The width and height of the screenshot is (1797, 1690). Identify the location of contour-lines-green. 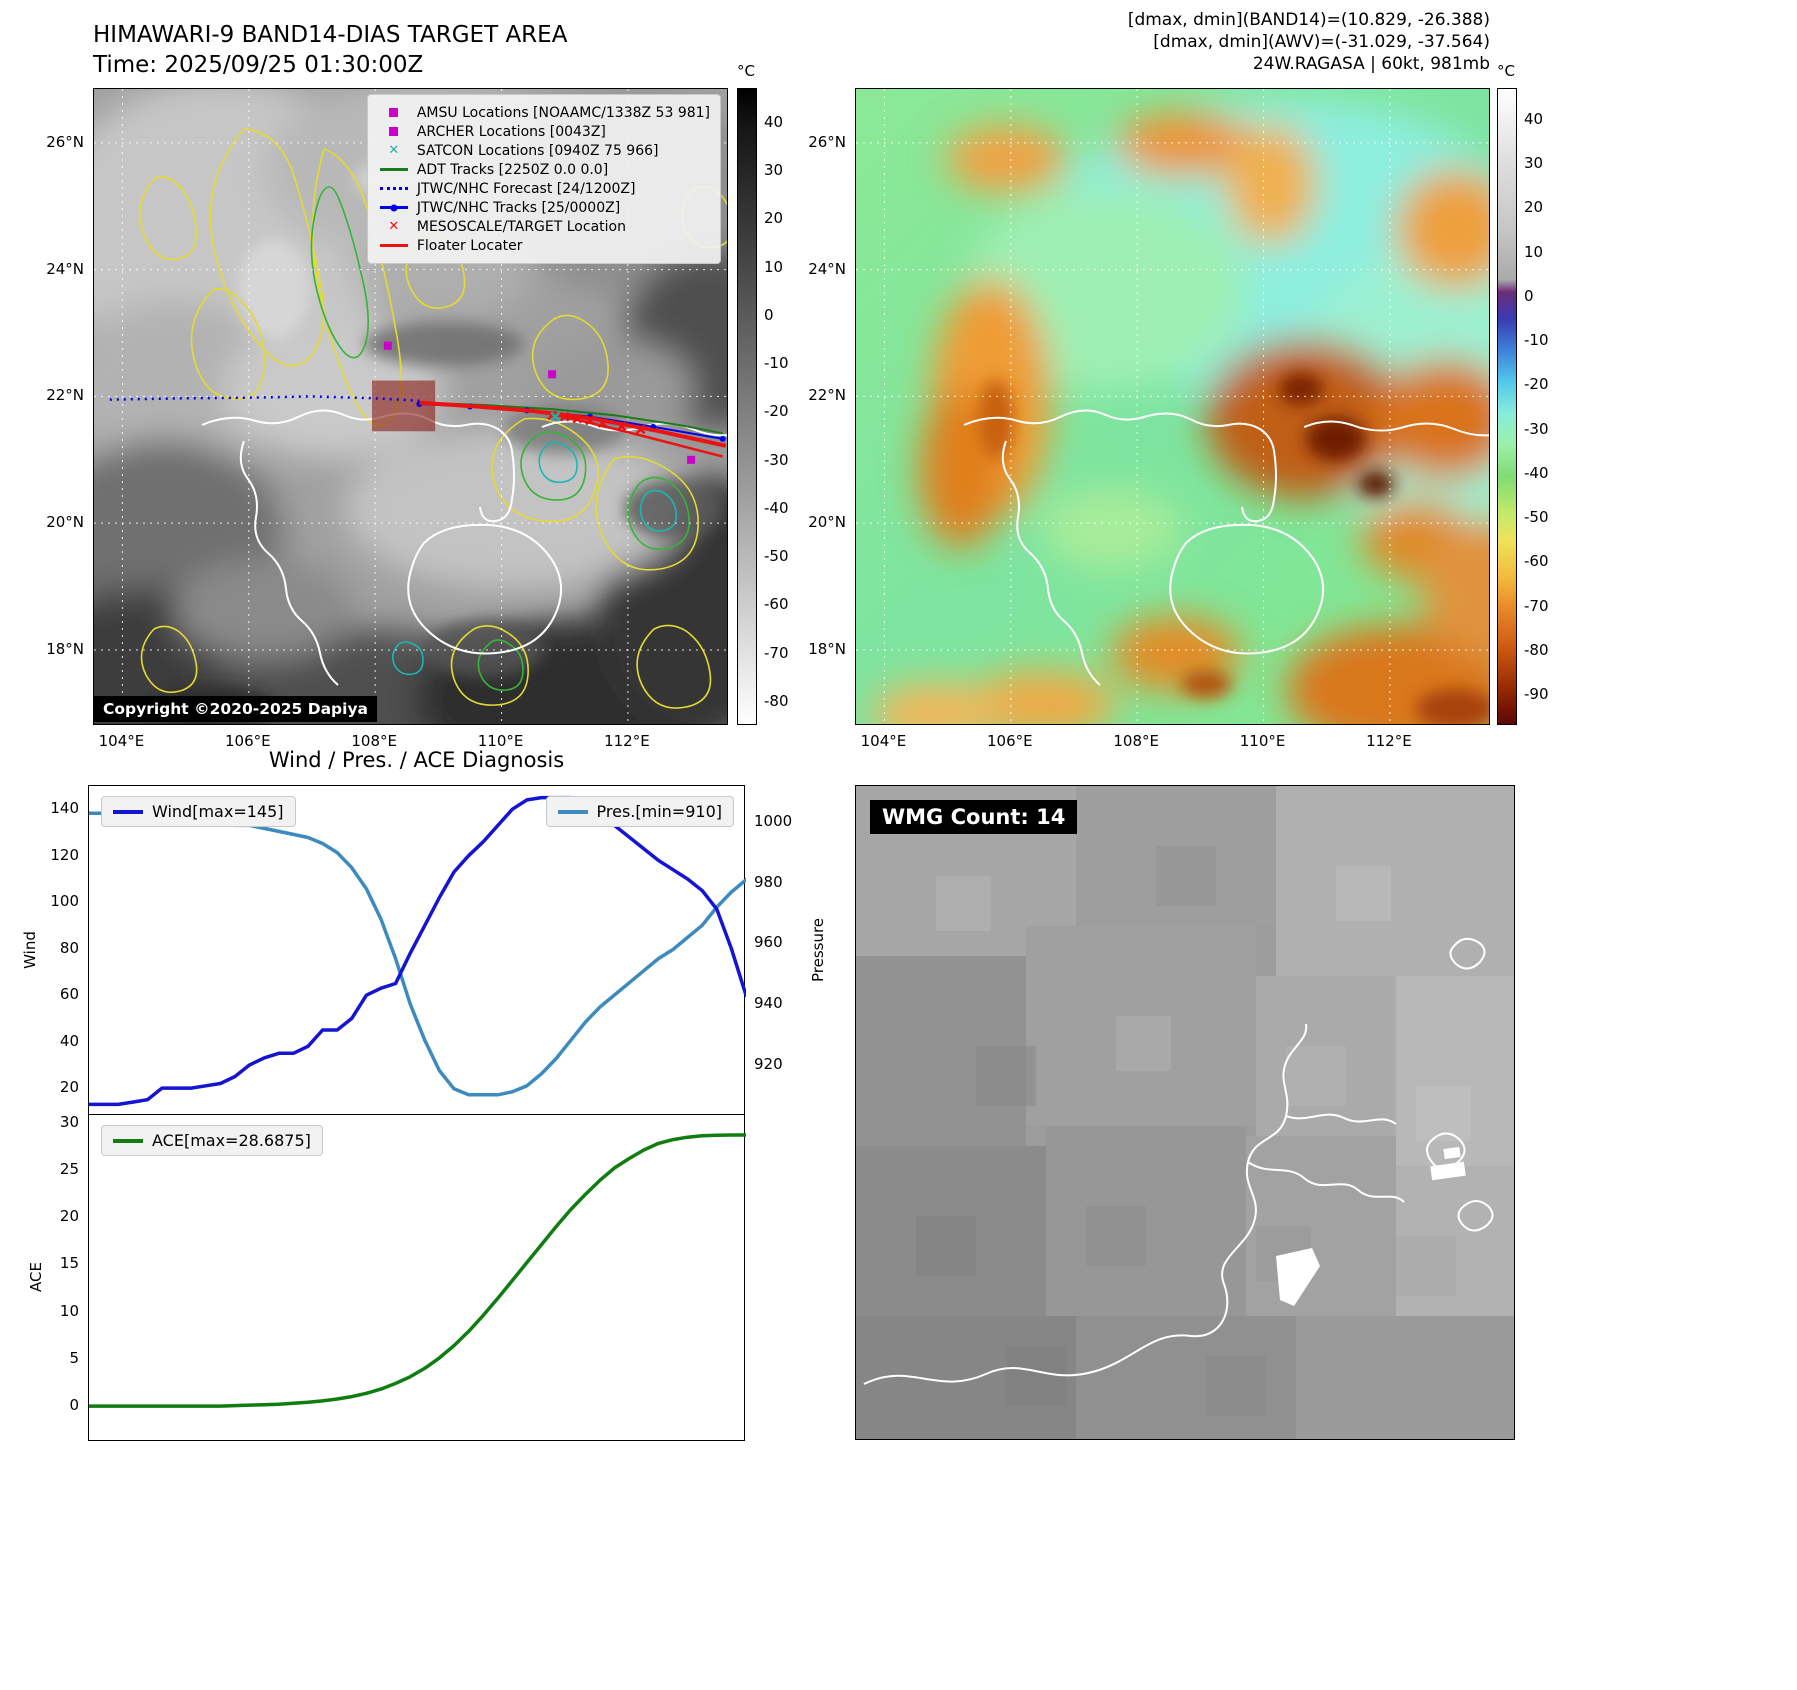
(500, 439).